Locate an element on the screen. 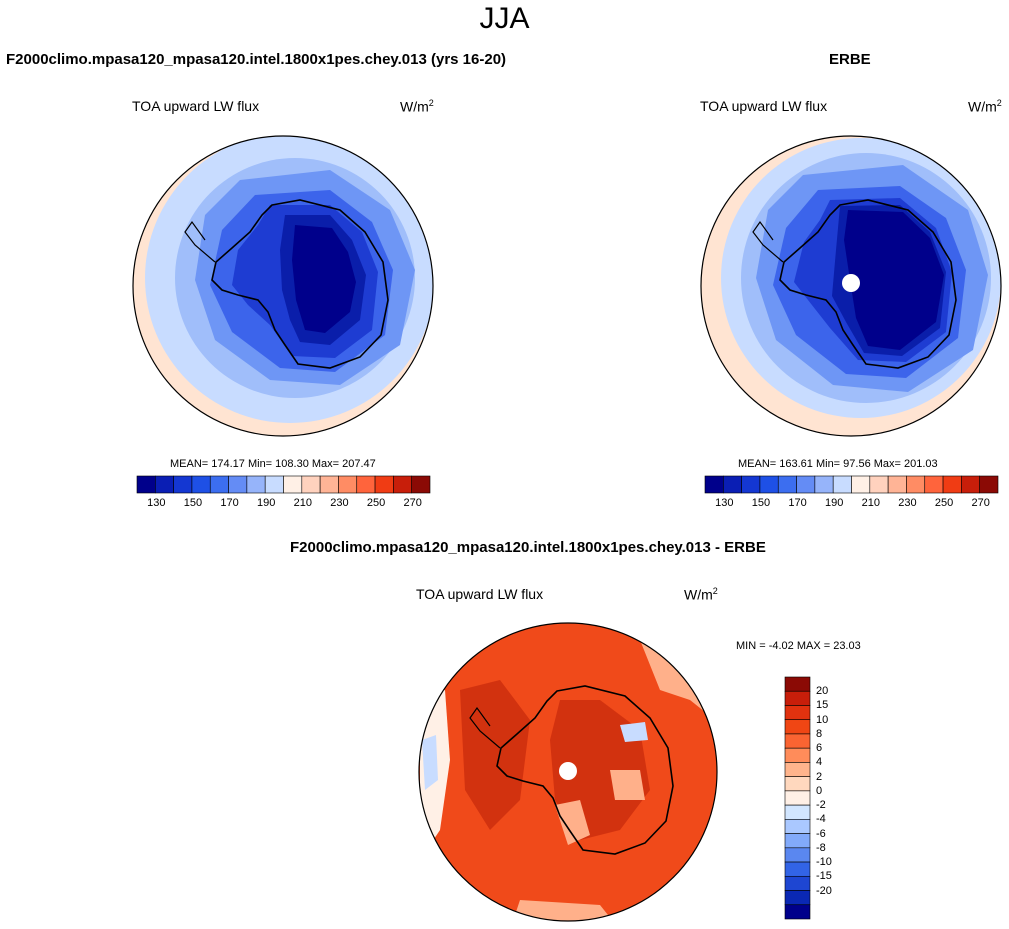  diff-colorbar-tick-label: 10 is located at coordinates (822, 719).